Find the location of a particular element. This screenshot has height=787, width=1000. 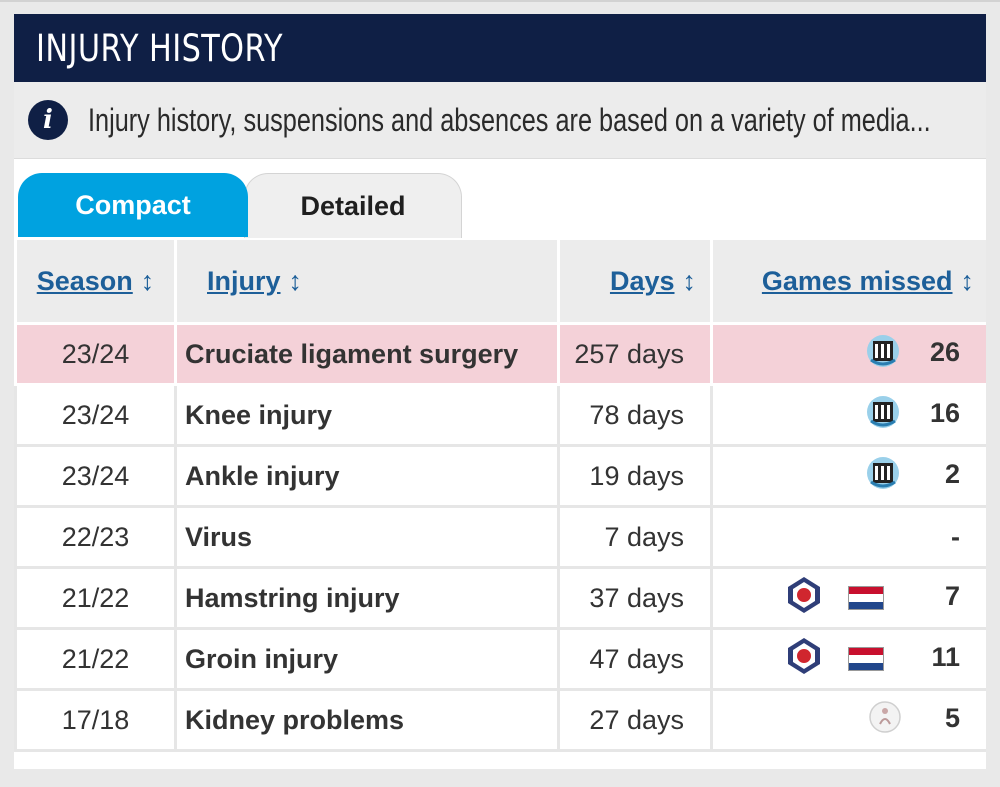

info-icon: i is located at coordinates (48, 120).